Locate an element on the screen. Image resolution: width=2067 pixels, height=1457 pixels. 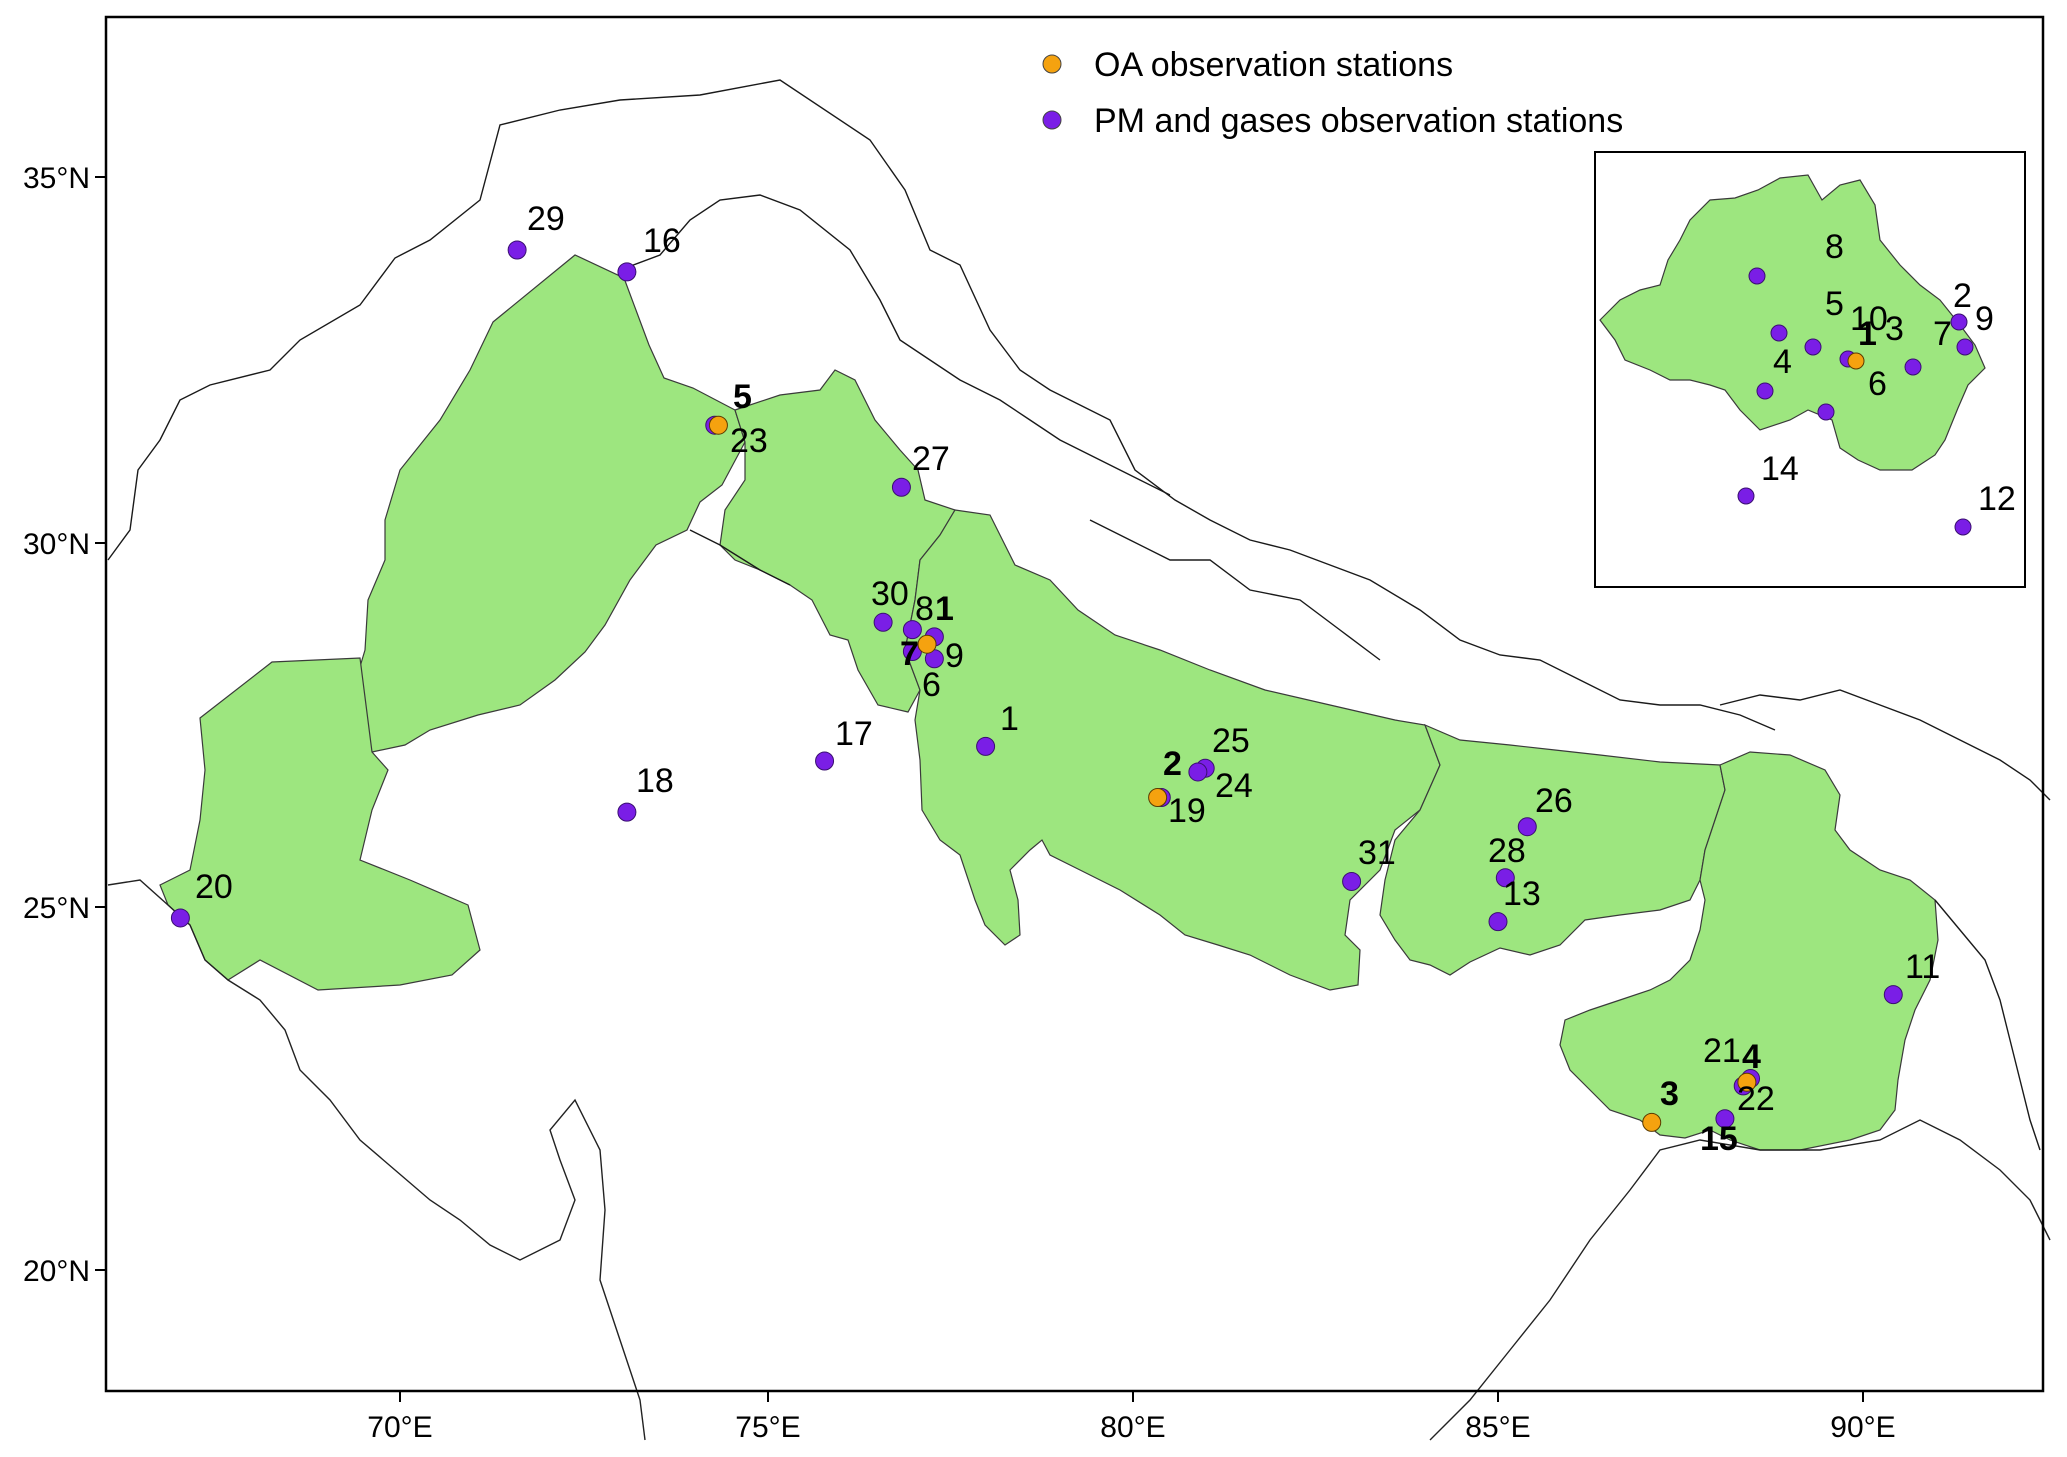
inset-station-label: 2 is located at coordinates (1962, 296).